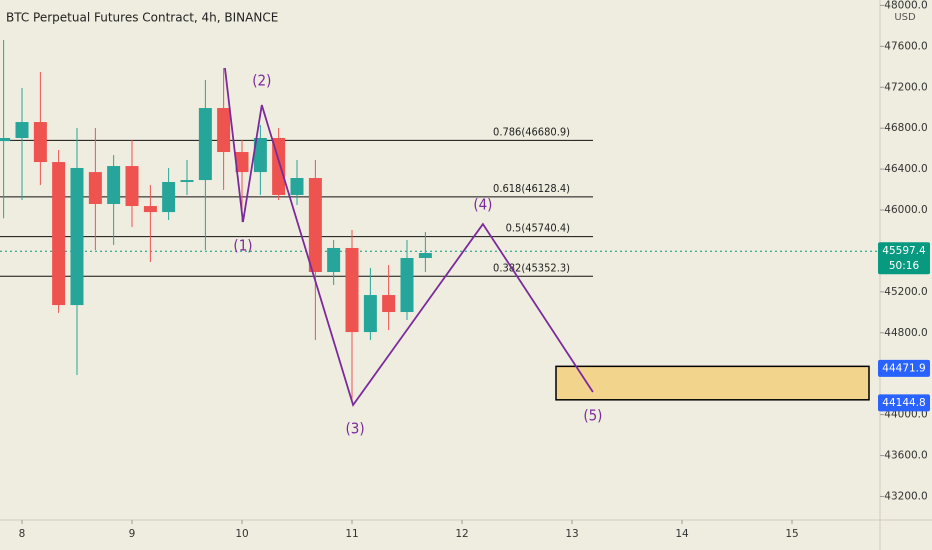 This screenshot has width=932, height=550. I want to click on y-tick-label: 46800.0, so click(905, 128).